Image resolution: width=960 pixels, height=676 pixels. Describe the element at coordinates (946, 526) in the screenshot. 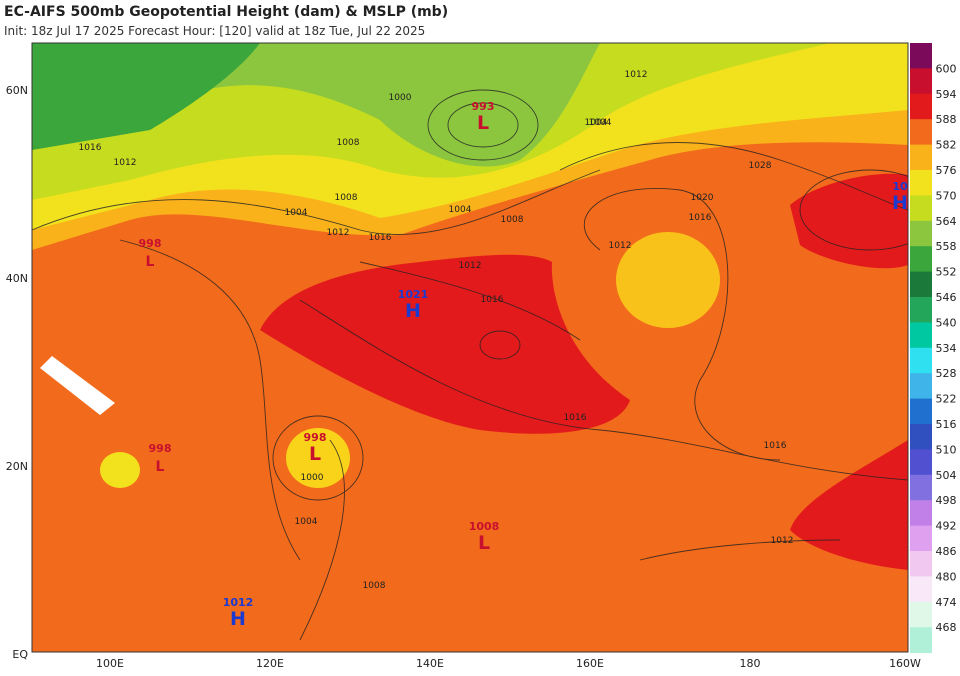

I see `colorbar-label: 492` at that location.